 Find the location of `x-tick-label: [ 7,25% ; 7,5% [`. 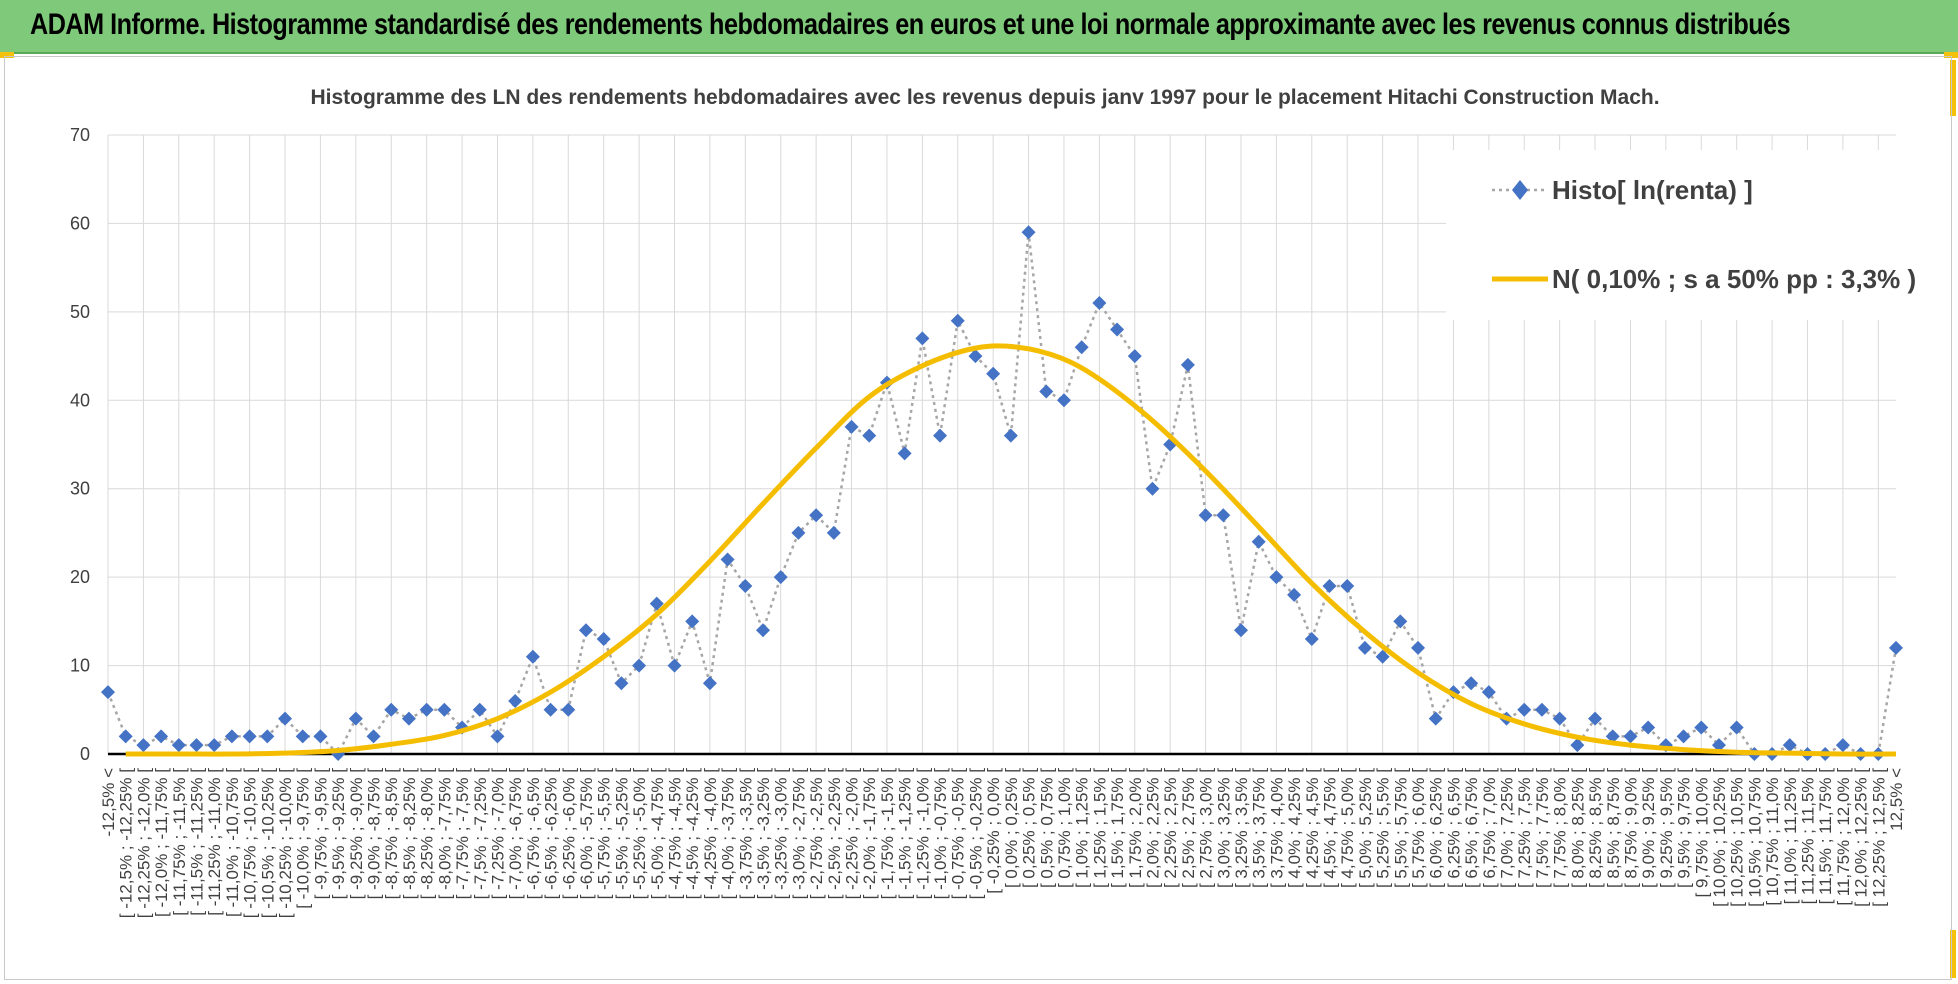

x-tick-label: [ 7,25% ; 7,5% [ is located at coordinates (1524, 828).